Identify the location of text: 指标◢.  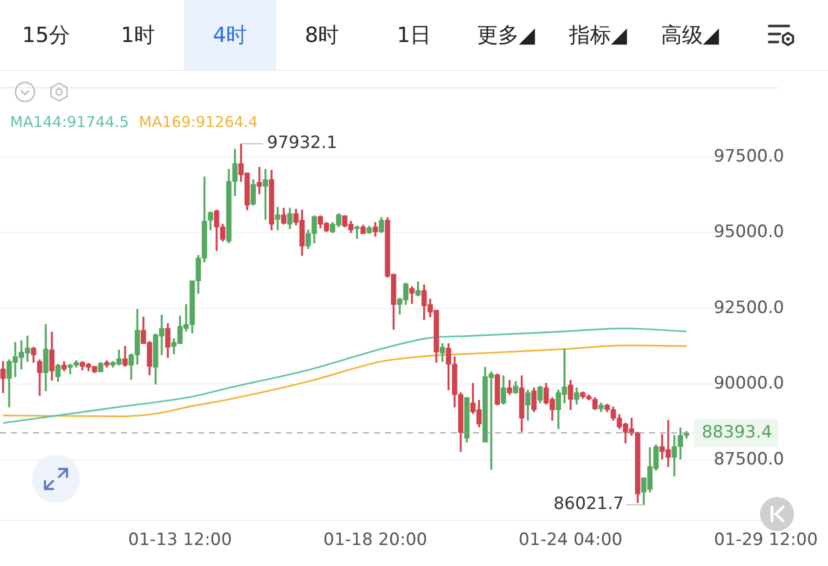
(598, 35).